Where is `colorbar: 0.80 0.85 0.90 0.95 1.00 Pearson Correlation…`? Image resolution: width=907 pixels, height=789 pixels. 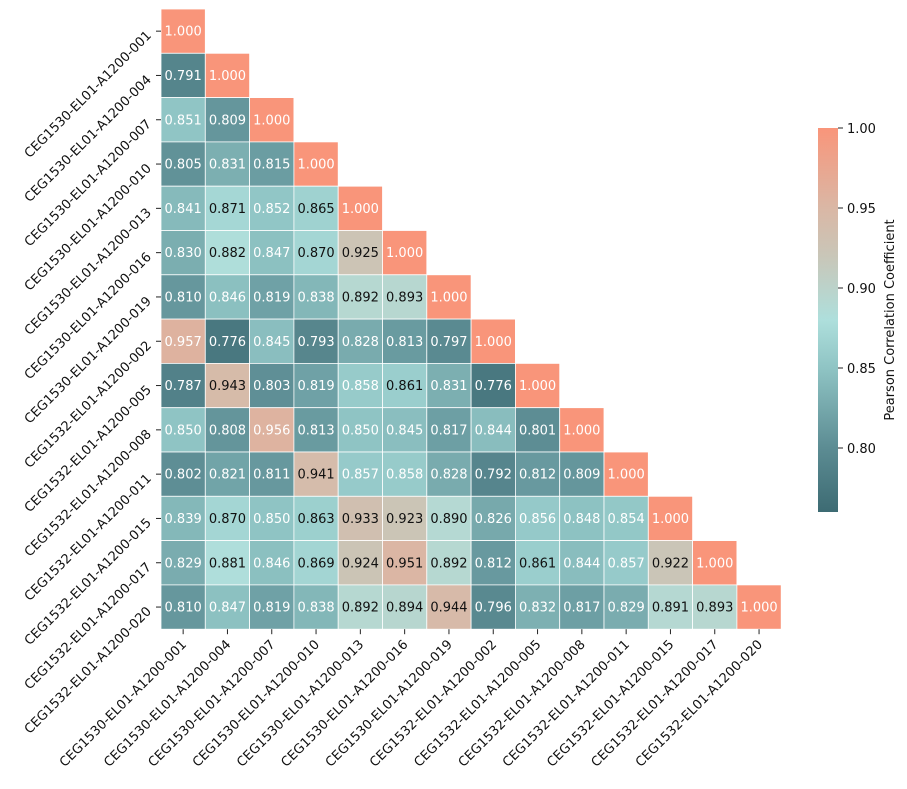
colorbar: 0.80 0.85 0.90 0.95 1.00 Pearson Correlation… is located at coordinates (858, 317).